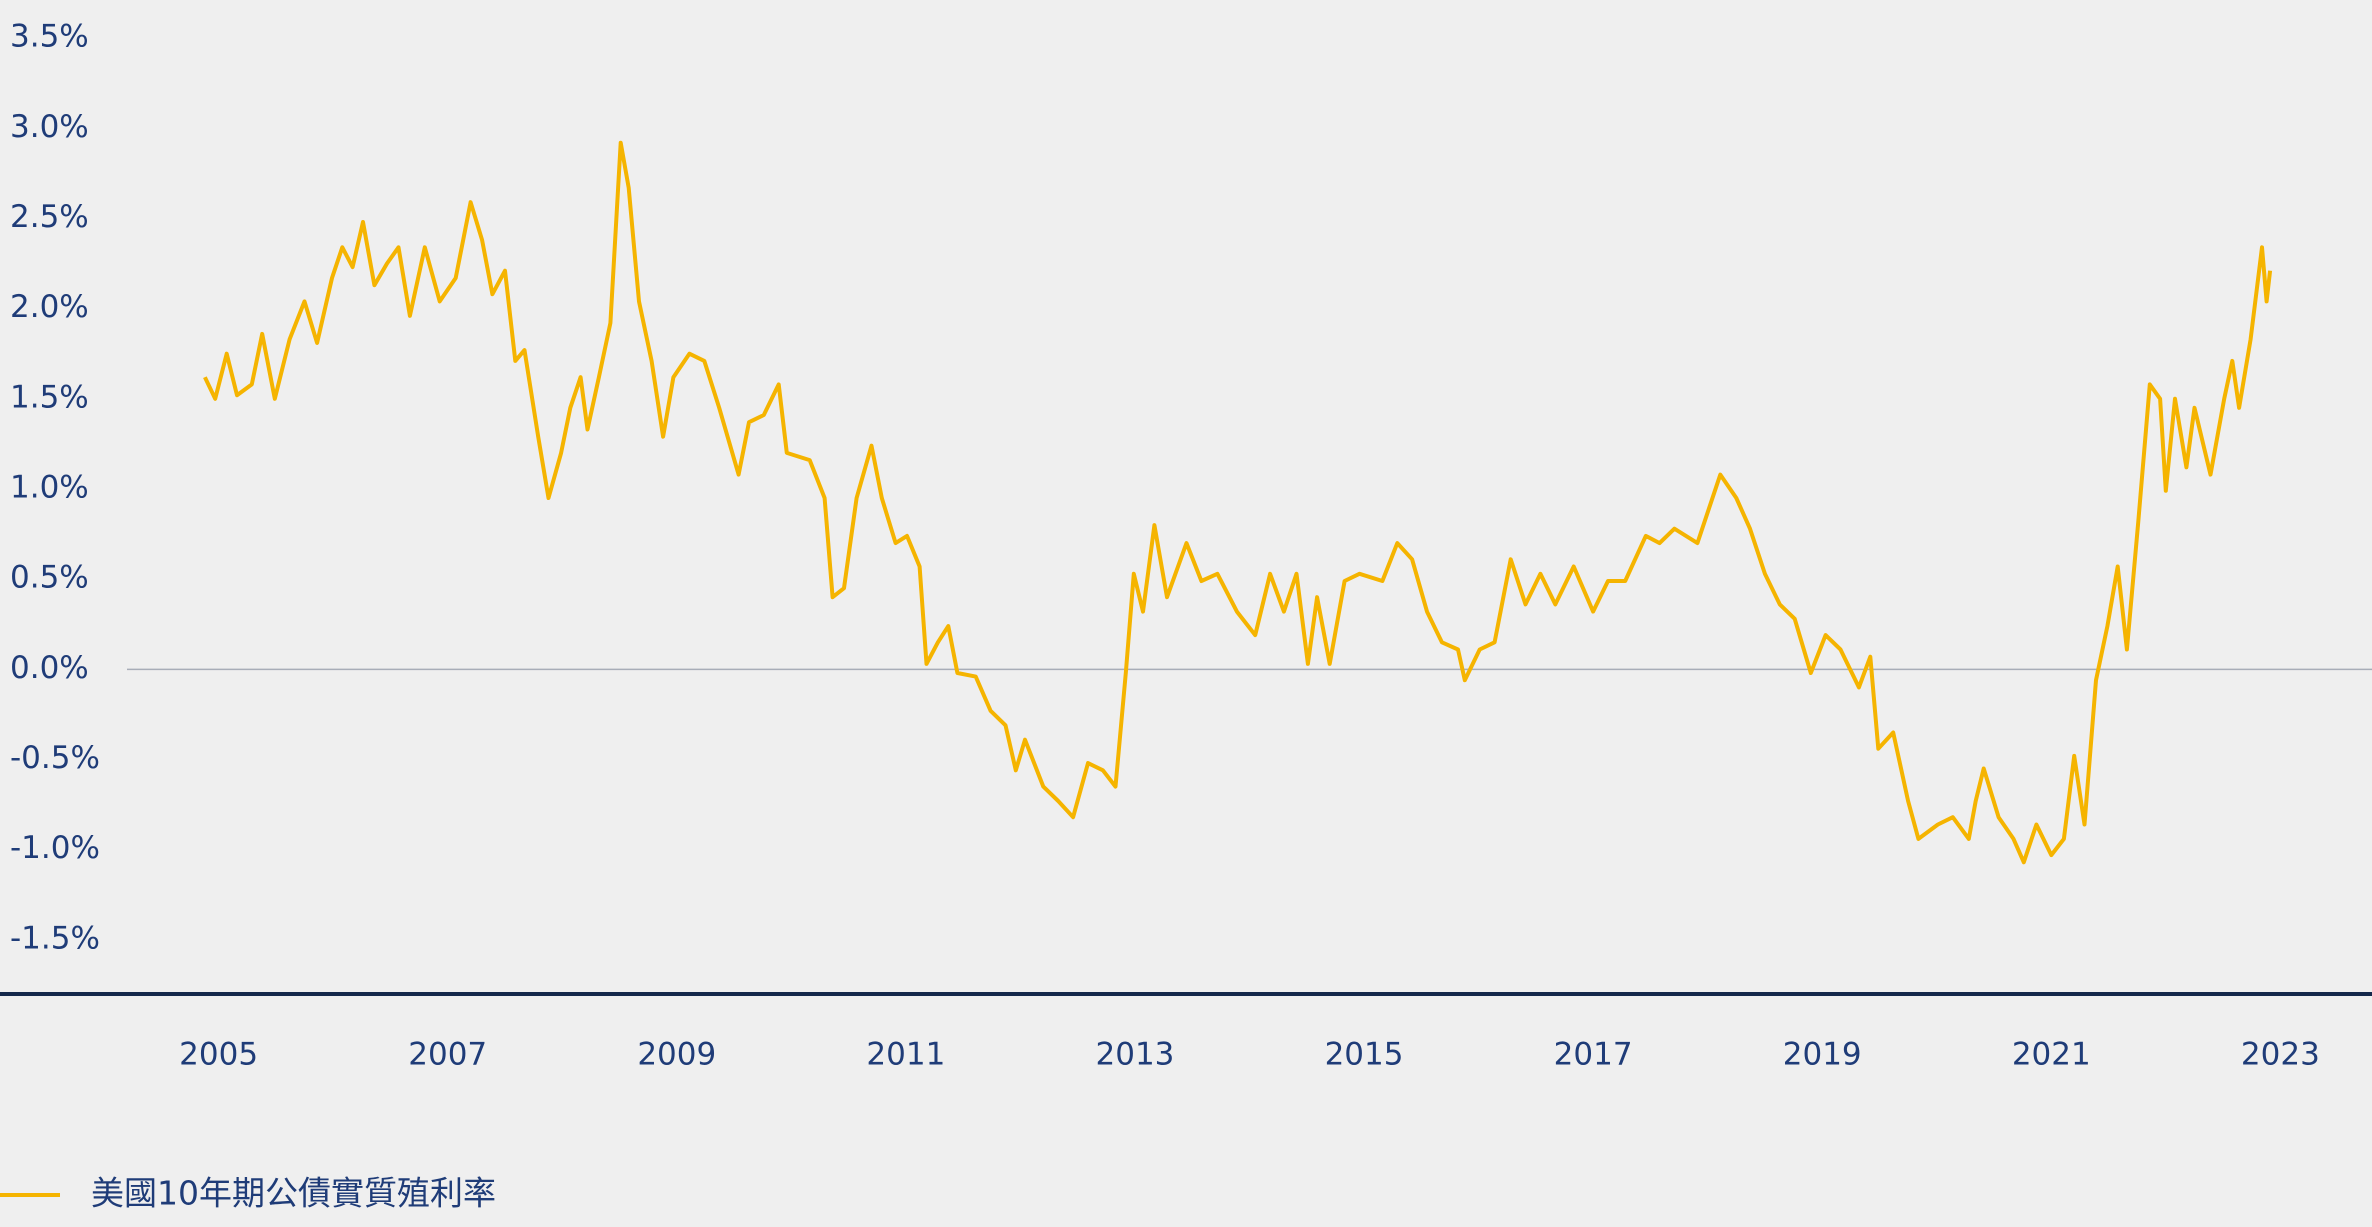  What do you see at coordinates (49, 668) in the screenshot?
I see `y-tick-label: 0.0%` at bounding box center [49, 668].